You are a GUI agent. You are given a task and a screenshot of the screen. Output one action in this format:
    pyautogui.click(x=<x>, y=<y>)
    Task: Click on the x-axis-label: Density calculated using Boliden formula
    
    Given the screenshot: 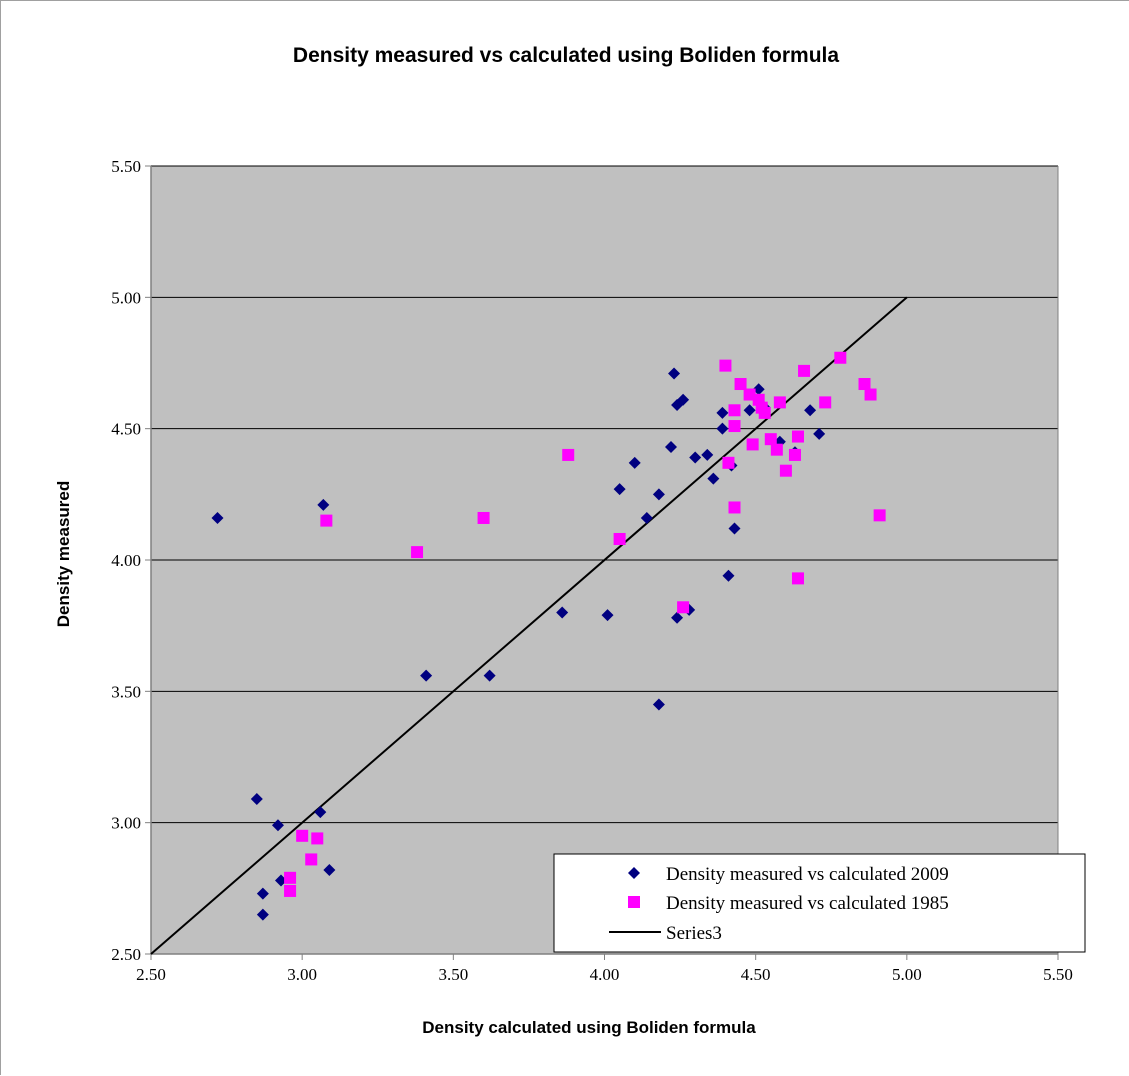 What is the action you would take?
    pyautogui.click(x=589, y=1027)
    